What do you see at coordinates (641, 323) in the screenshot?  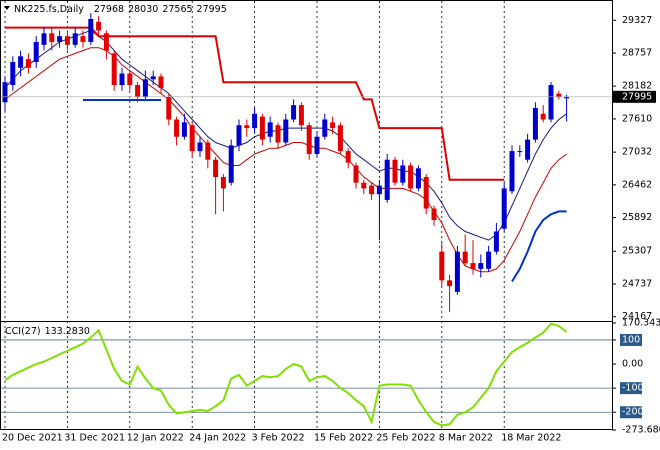 I see `y-tick-label: 170.3435` at bounding box center [641, 323].